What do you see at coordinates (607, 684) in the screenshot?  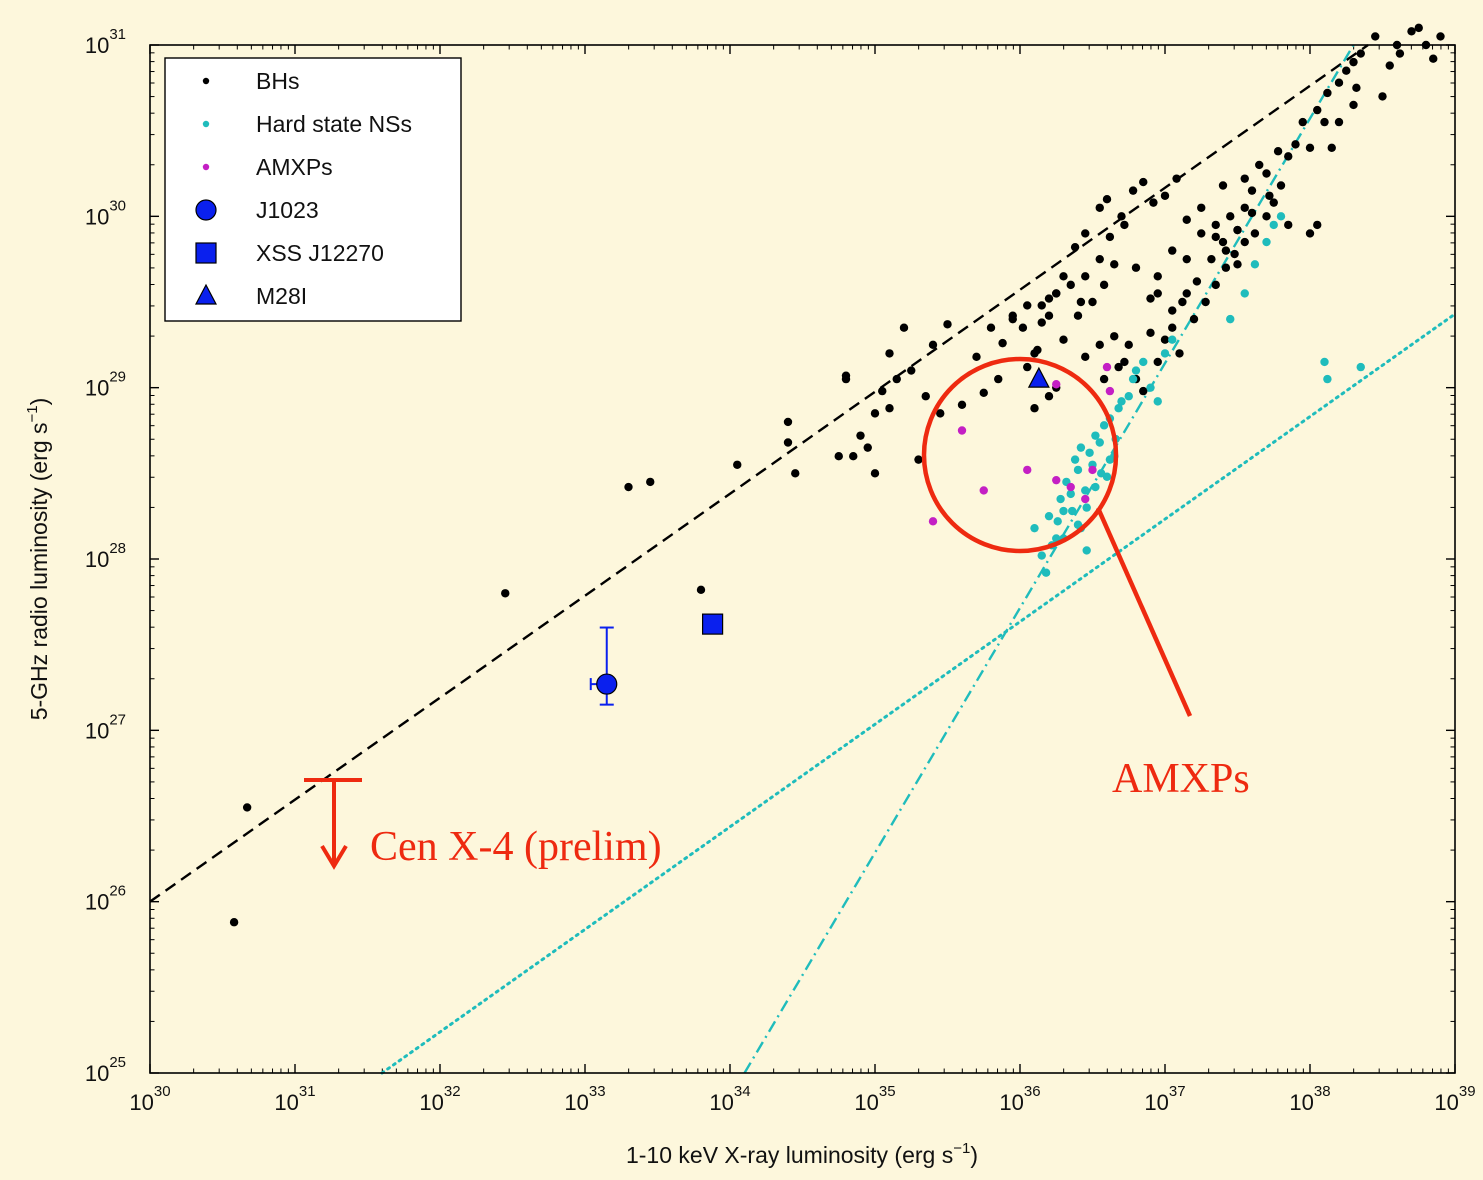 I see `j1023-point` at bounding box center [607, 684].